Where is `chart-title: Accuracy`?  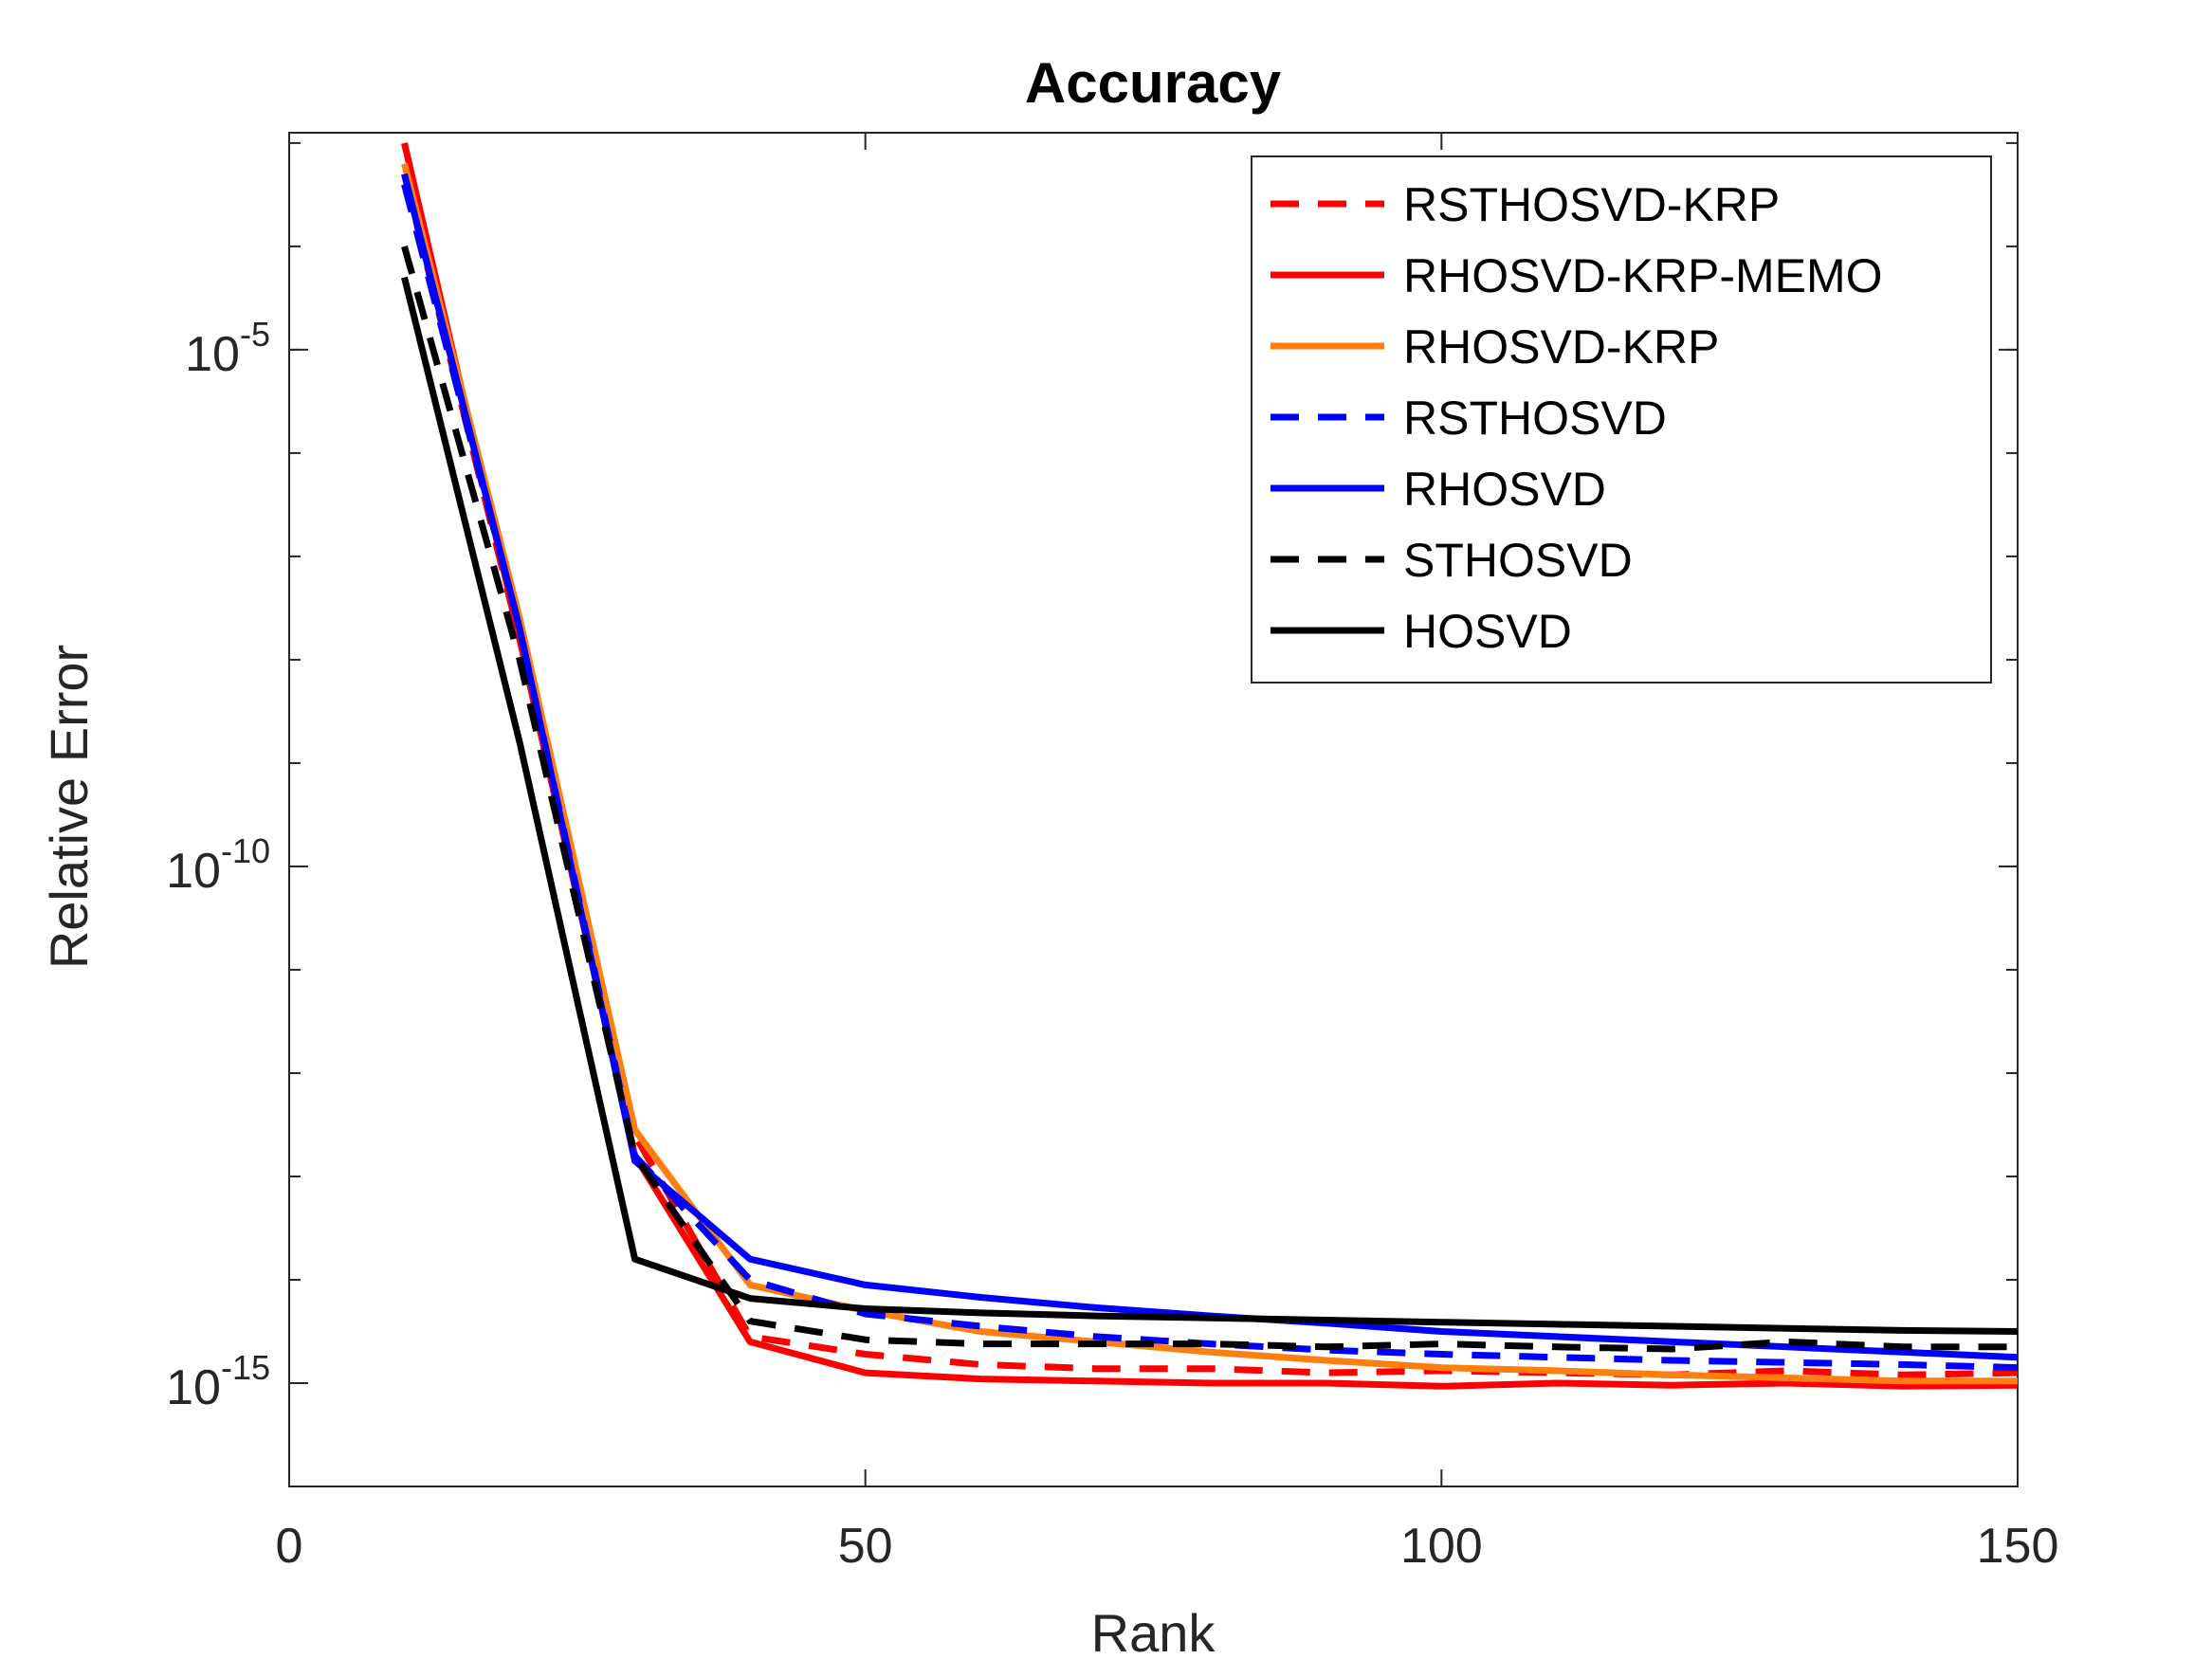
chart-title: Accuracy is located at coordinates (1153, 83).